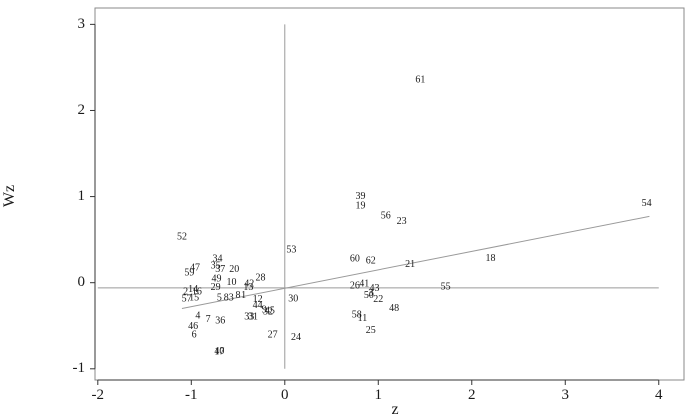  I want to click on point-label: 1, so click(243, 295).